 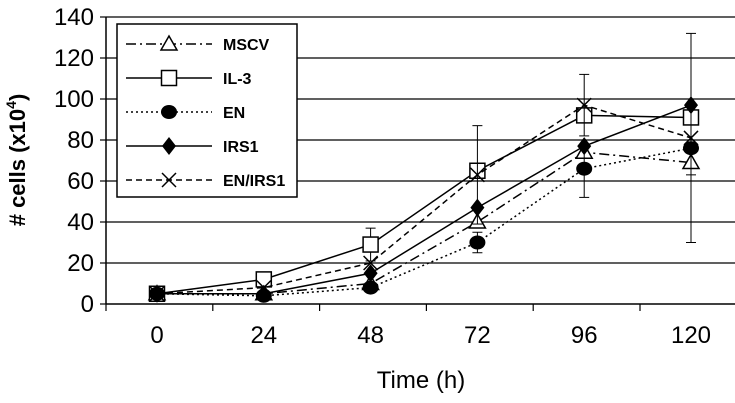 What do you see at coordinates (17, 167) in the screenshot?
I see `y-axis-title-main: # cells (x10` at bounding box center [17, 167].